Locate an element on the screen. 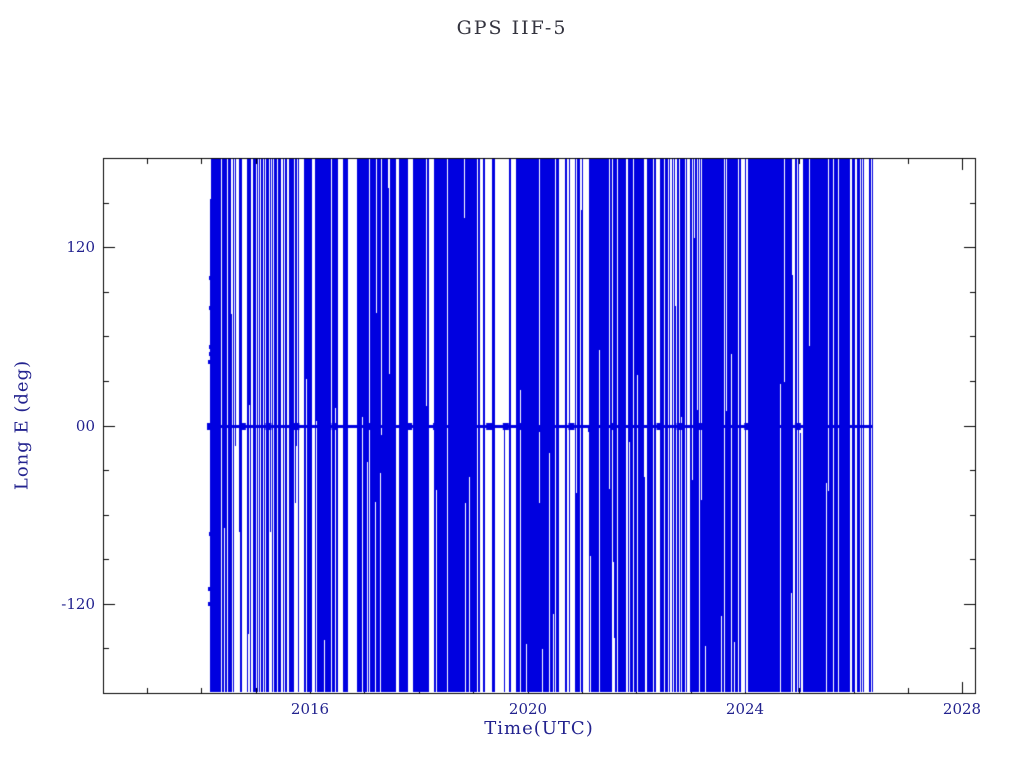  x-tick-label: 2028 is located at coordinates (962, 709).